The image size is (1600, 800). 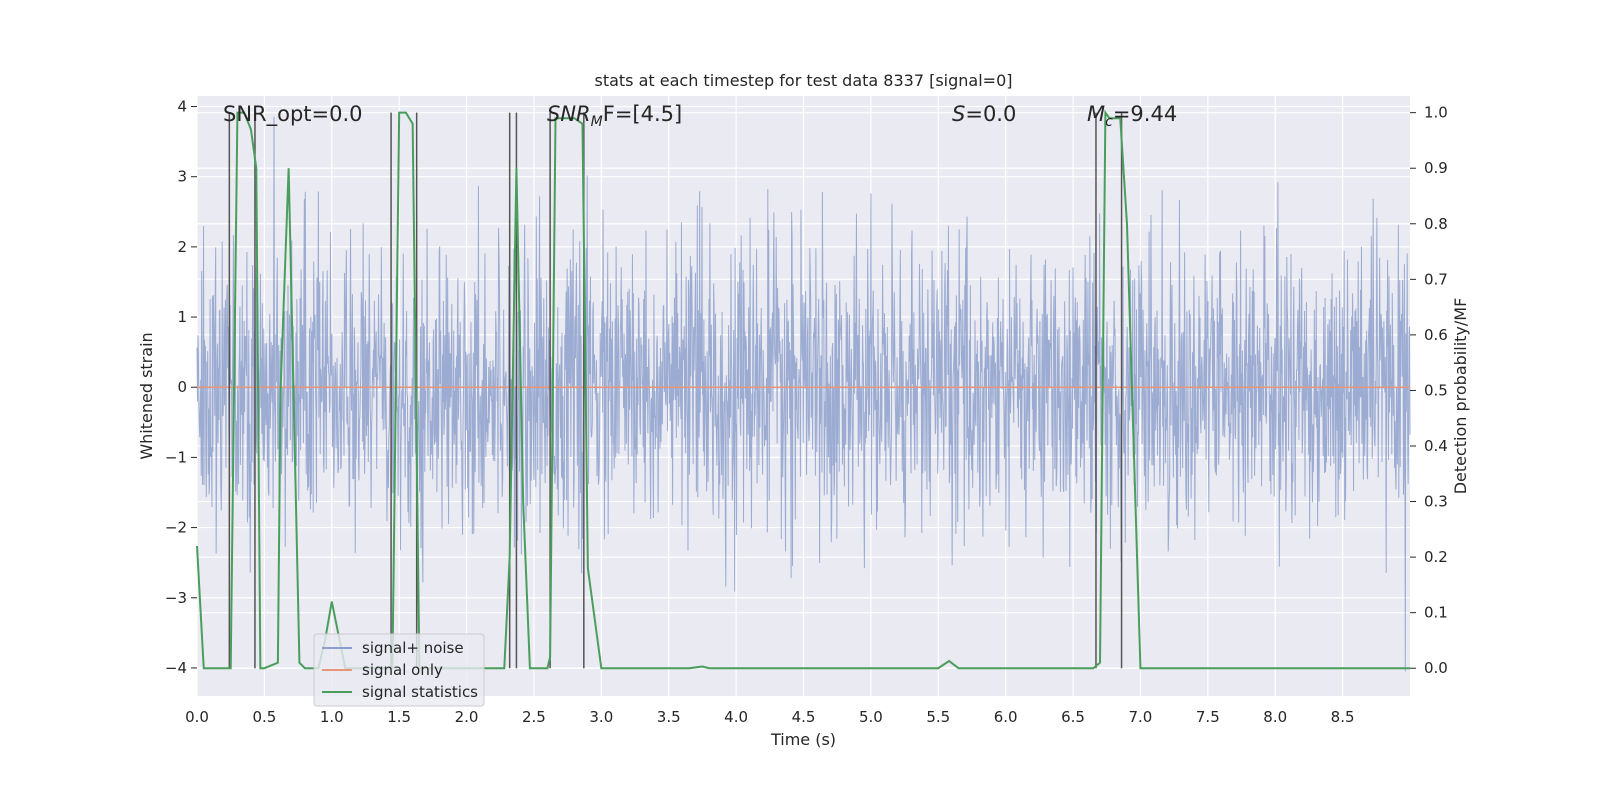 I want to click on x-tick-label: 8.0, so click(x=1275, y=717).